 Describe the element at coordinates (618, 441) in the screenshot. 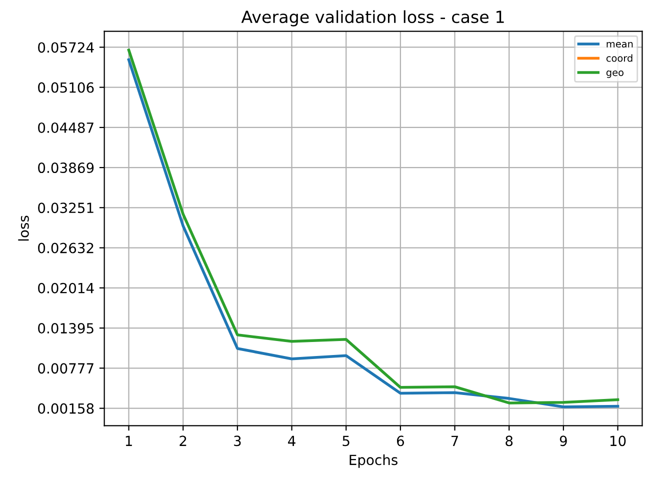

I see `x-tick-label: 10` at that location.